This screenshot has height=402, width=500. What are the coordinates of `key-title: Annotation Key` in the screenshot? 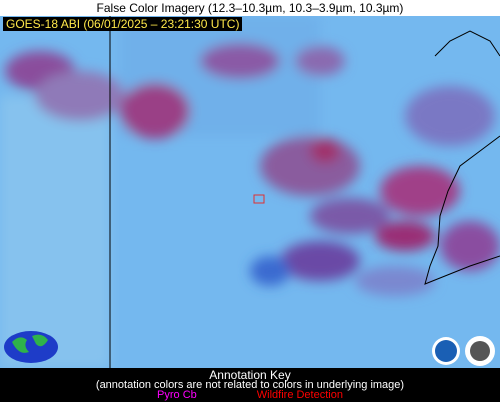 It's located at (250, 375).